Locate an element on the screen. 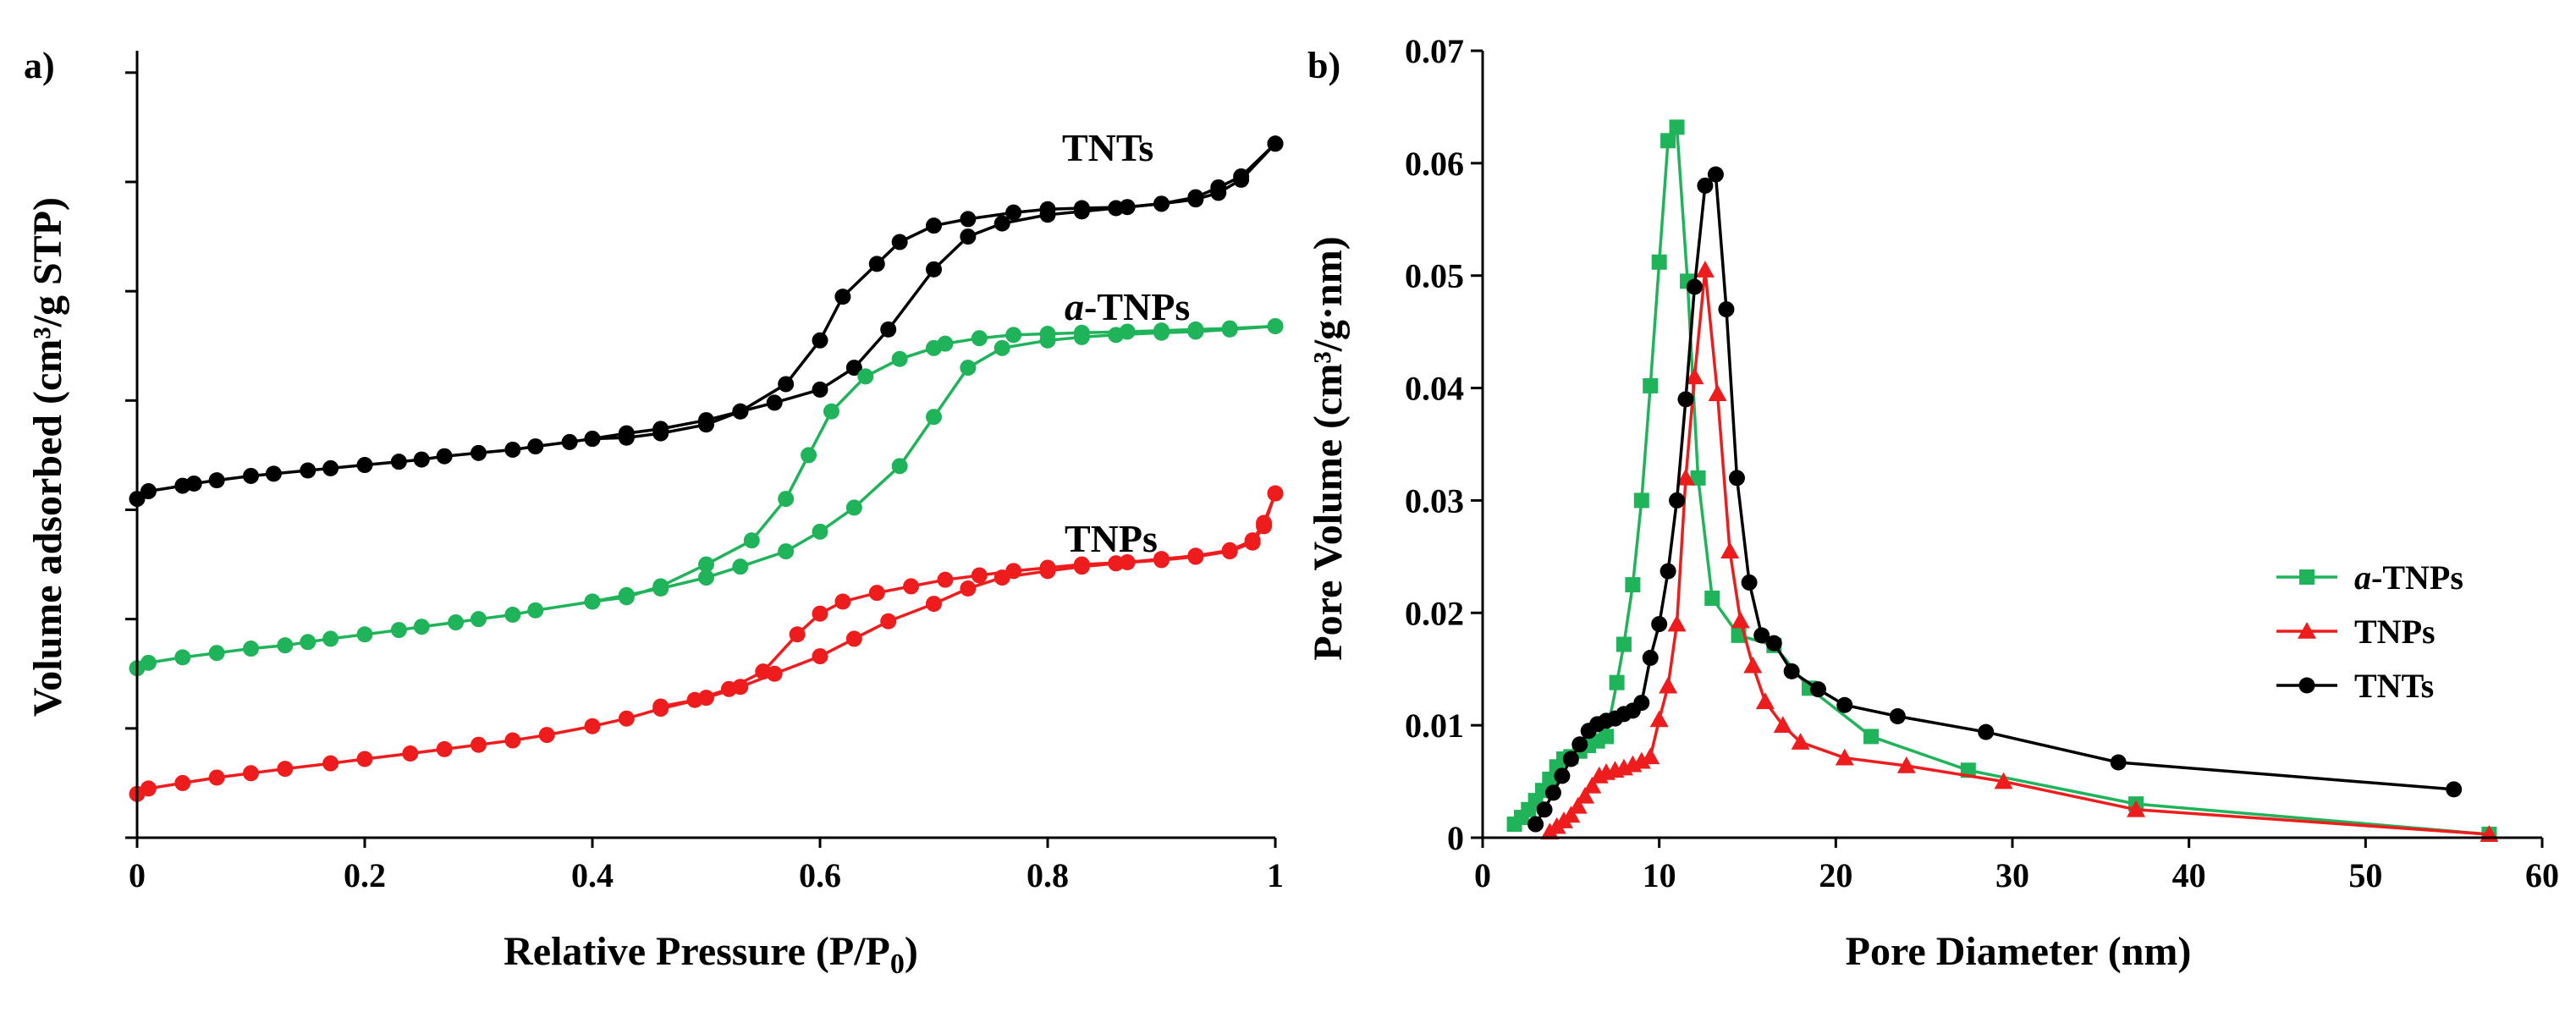  y-tick-label: 0.02 is located at coordinates (1434, 613).